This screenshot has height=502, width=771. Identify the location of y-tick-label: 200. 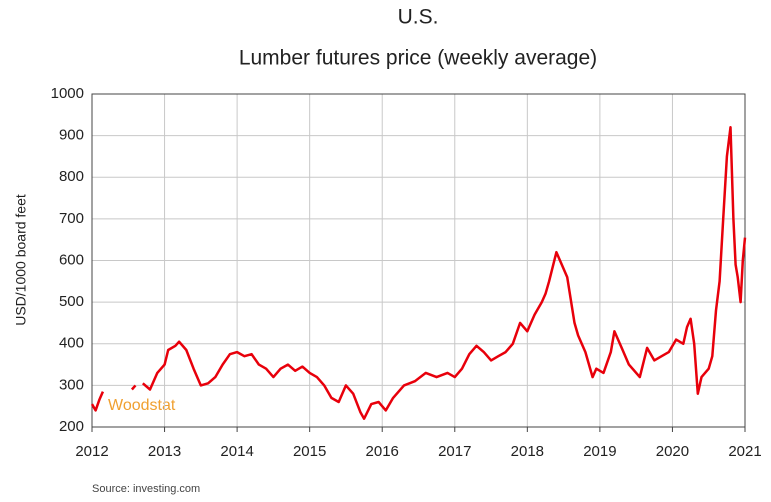
(71, 426).